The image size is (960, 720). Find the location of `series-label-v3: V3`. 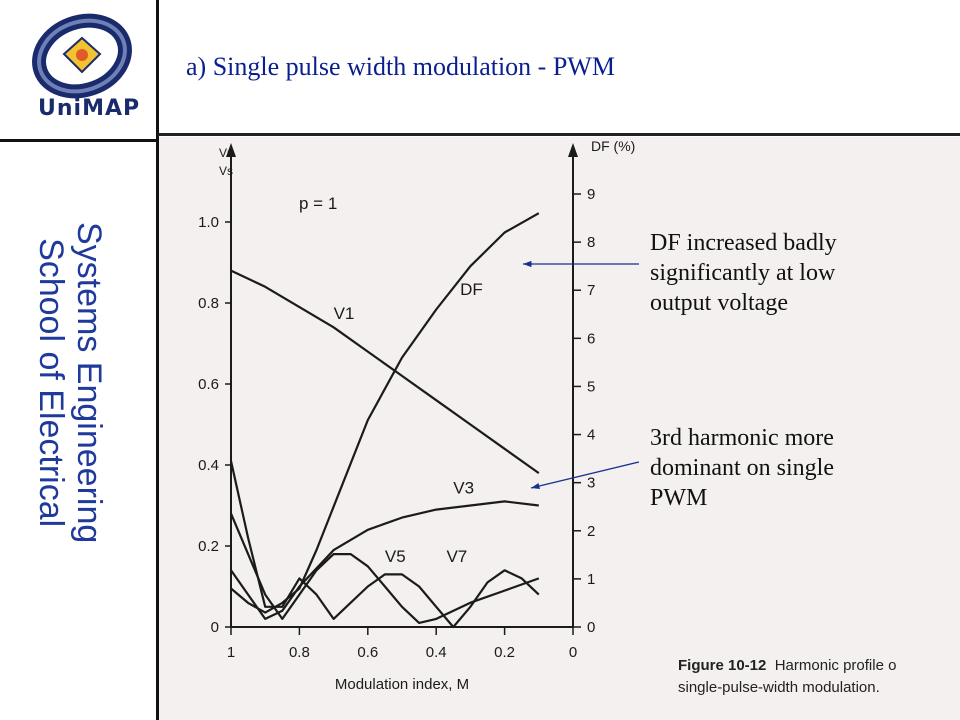

series-label-v3: V3 is located at coordinates (463, 487).